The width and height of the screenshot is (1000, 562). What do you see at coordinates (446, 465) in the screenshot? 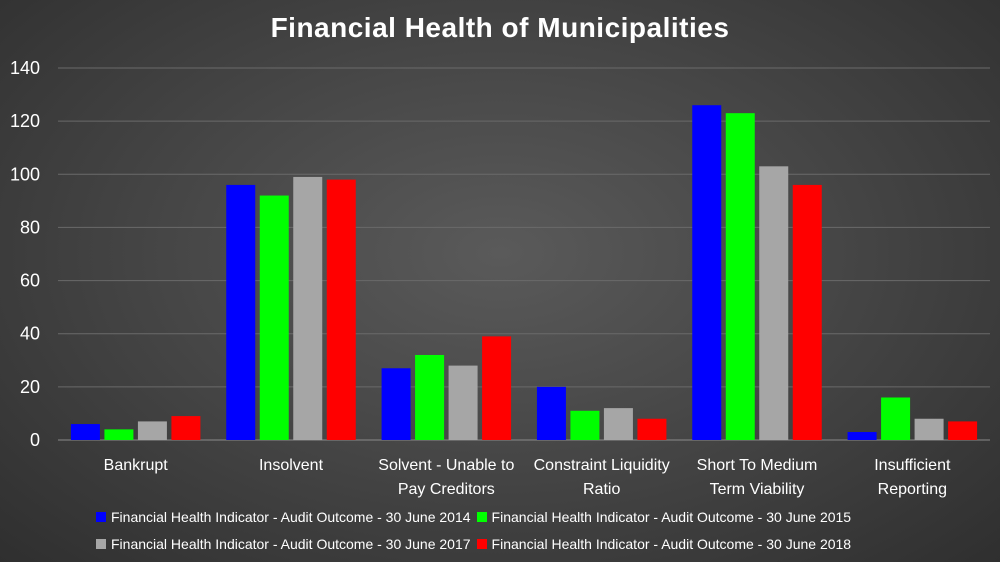
I see `x-tick-label: Solvent - Unable to` at bounding box center [446, 465].